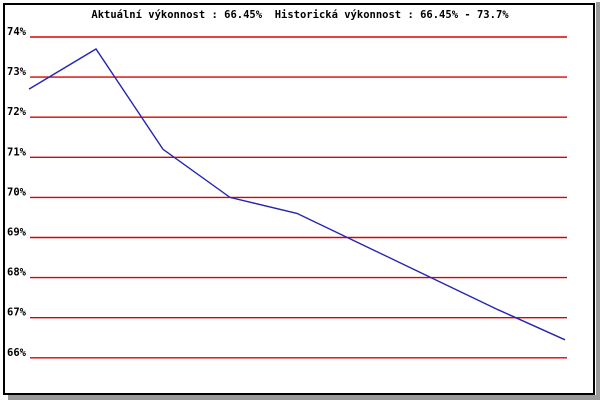 The height and width of the screenshot is (400, 600). What do you see at coordinates (17, 152) in the screenshot?
I see `y-axis-label-71: 71%` at bounding box center [17, 152].